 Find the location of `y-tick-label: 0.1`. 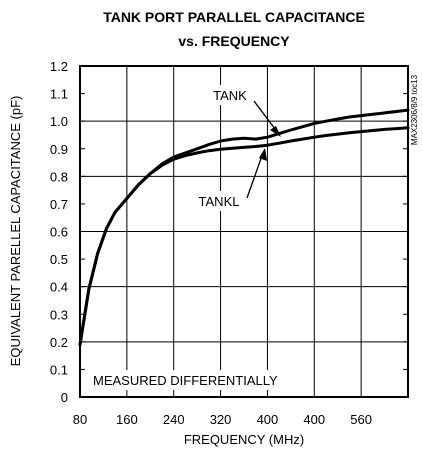

y-tick-label: 0.1 is located at coordinates (59, 369).